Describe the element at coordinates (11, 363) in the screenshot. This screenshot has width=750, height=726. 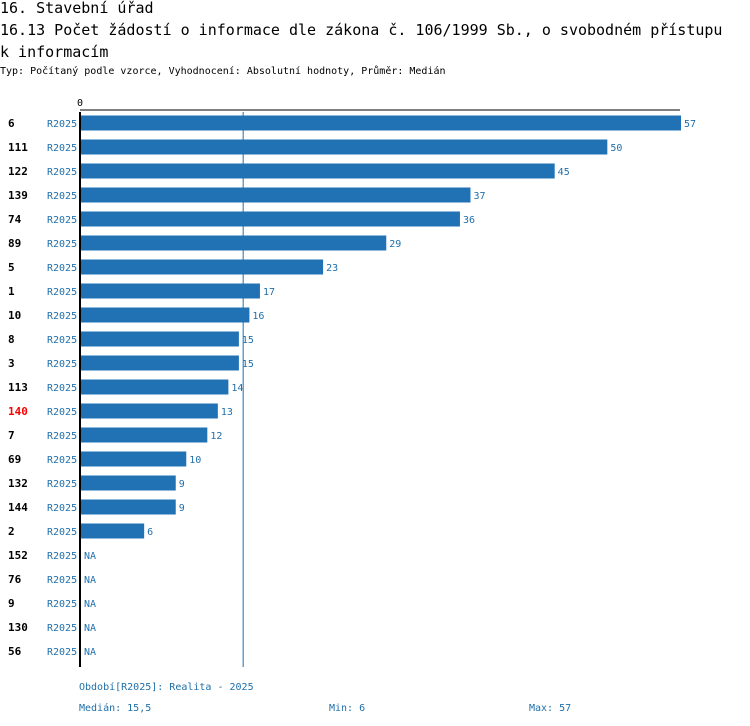
I see `category-label: 3` at that location.